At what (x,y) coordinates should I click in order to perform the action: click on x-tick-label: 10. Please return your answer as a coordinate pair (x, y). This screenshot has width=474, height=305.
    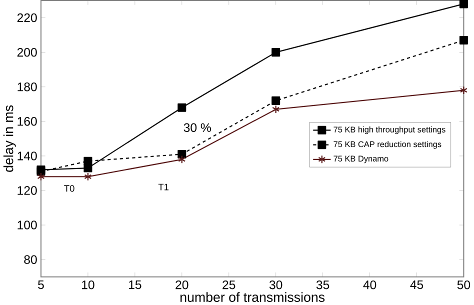
    Looking at the image, I should click on (88, 285).